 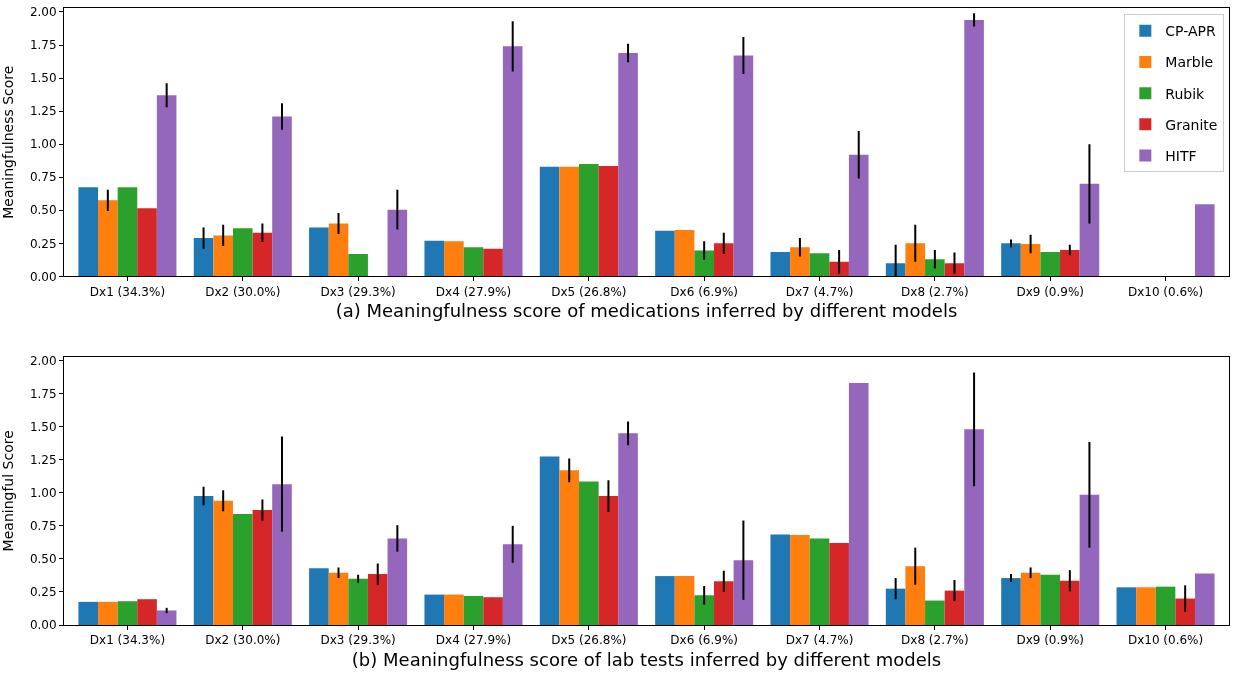 I want to click on x-tick-label: Dx9 (0.9%), so click(x=1050, y=291).